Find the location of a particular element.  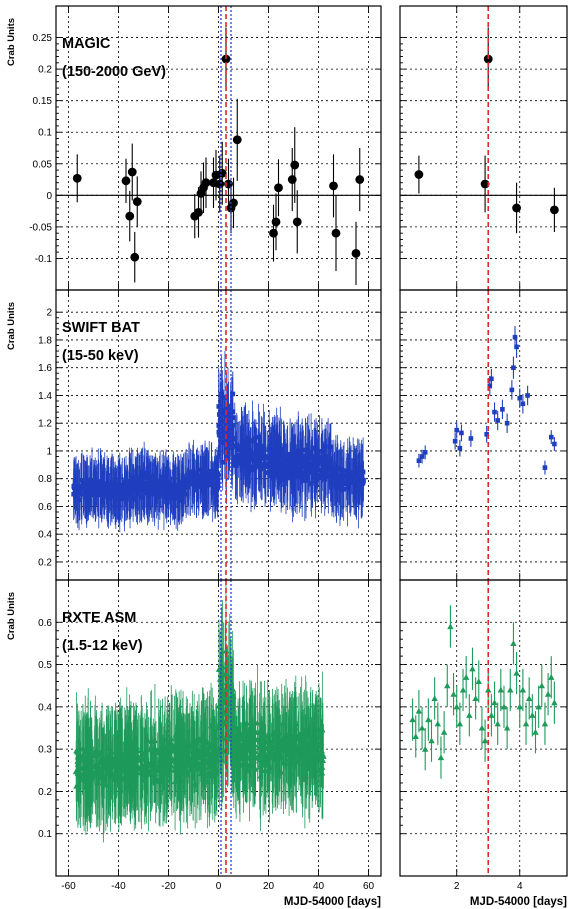

y-tick-label: 0.3 is located at coordinates (45, 750).